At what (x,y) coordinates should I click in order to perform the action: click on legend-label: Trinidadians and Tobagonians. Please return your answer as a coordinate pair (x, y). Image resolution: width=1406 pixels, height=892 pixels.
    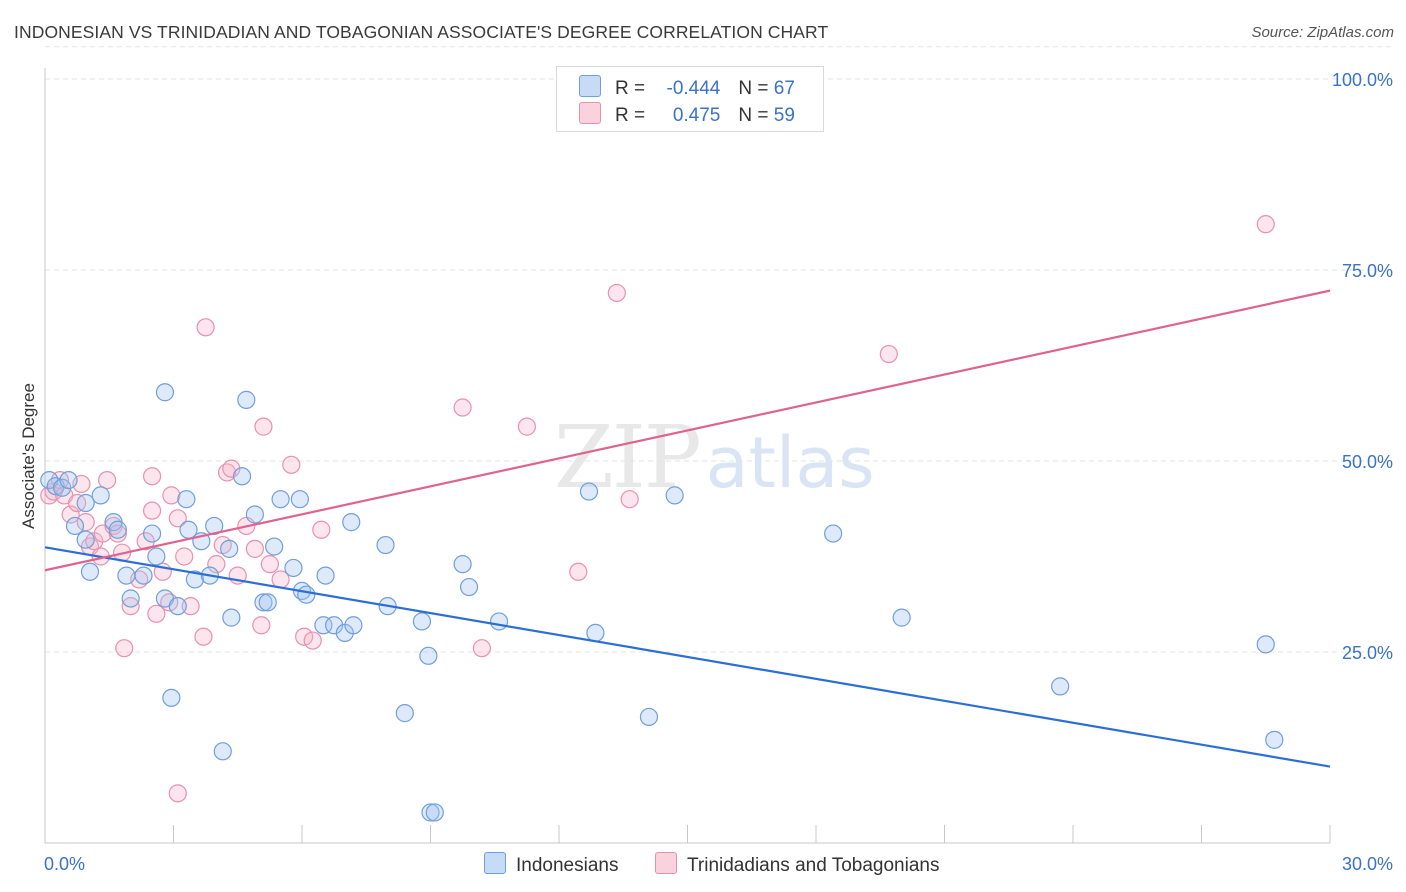
    Looking at the image, I should click on (813, 865).